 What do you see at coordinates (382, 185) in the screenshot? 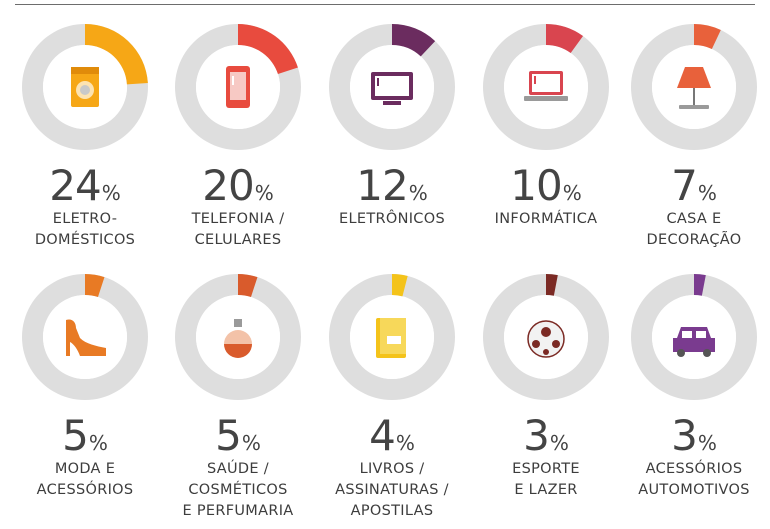
I see `percentage-number: 12` at bounding box center [382, 185].